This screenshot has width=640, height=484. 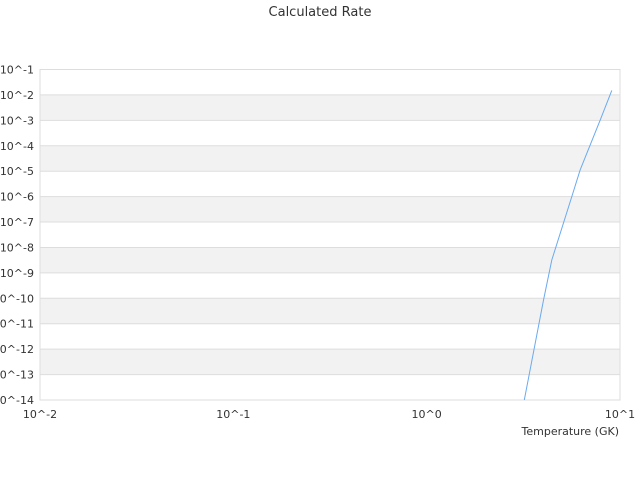 I want to click on y-tick-label: 10^-8, so click(x=17, y=247).